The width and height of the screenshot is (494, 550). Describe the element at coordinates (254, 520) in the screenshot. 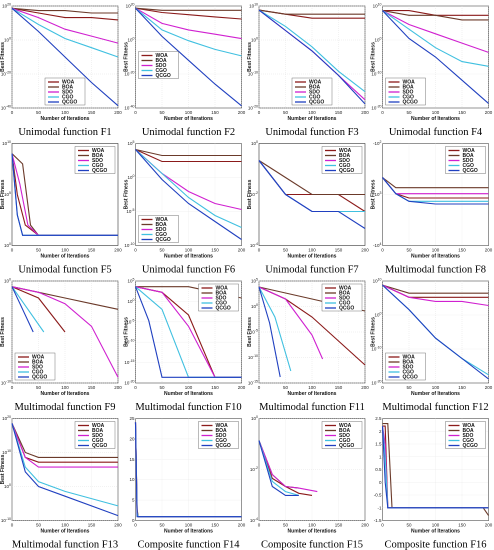

I see `y-tick-label: 10-4` at that location.